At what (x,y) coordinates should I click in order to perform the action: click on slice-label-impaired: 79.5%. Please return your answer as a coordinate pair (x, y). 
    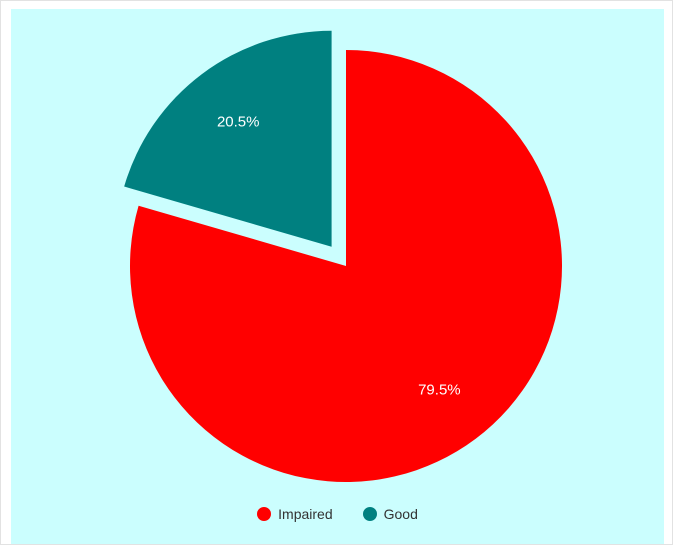
    Looking at the image, I should click on (439, 389).